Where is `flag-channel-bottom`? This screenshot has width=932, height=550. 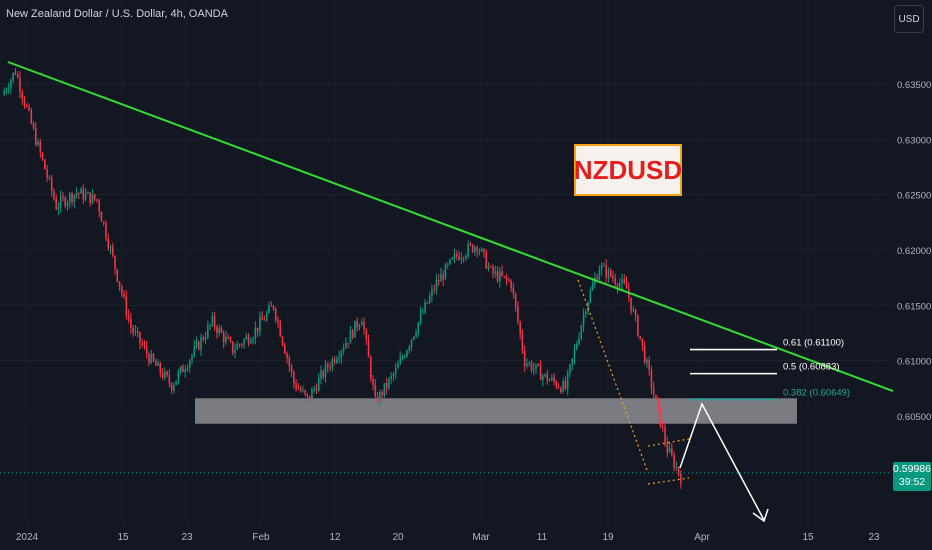
flag-channel-bottom is located at coordinates (668, 481).